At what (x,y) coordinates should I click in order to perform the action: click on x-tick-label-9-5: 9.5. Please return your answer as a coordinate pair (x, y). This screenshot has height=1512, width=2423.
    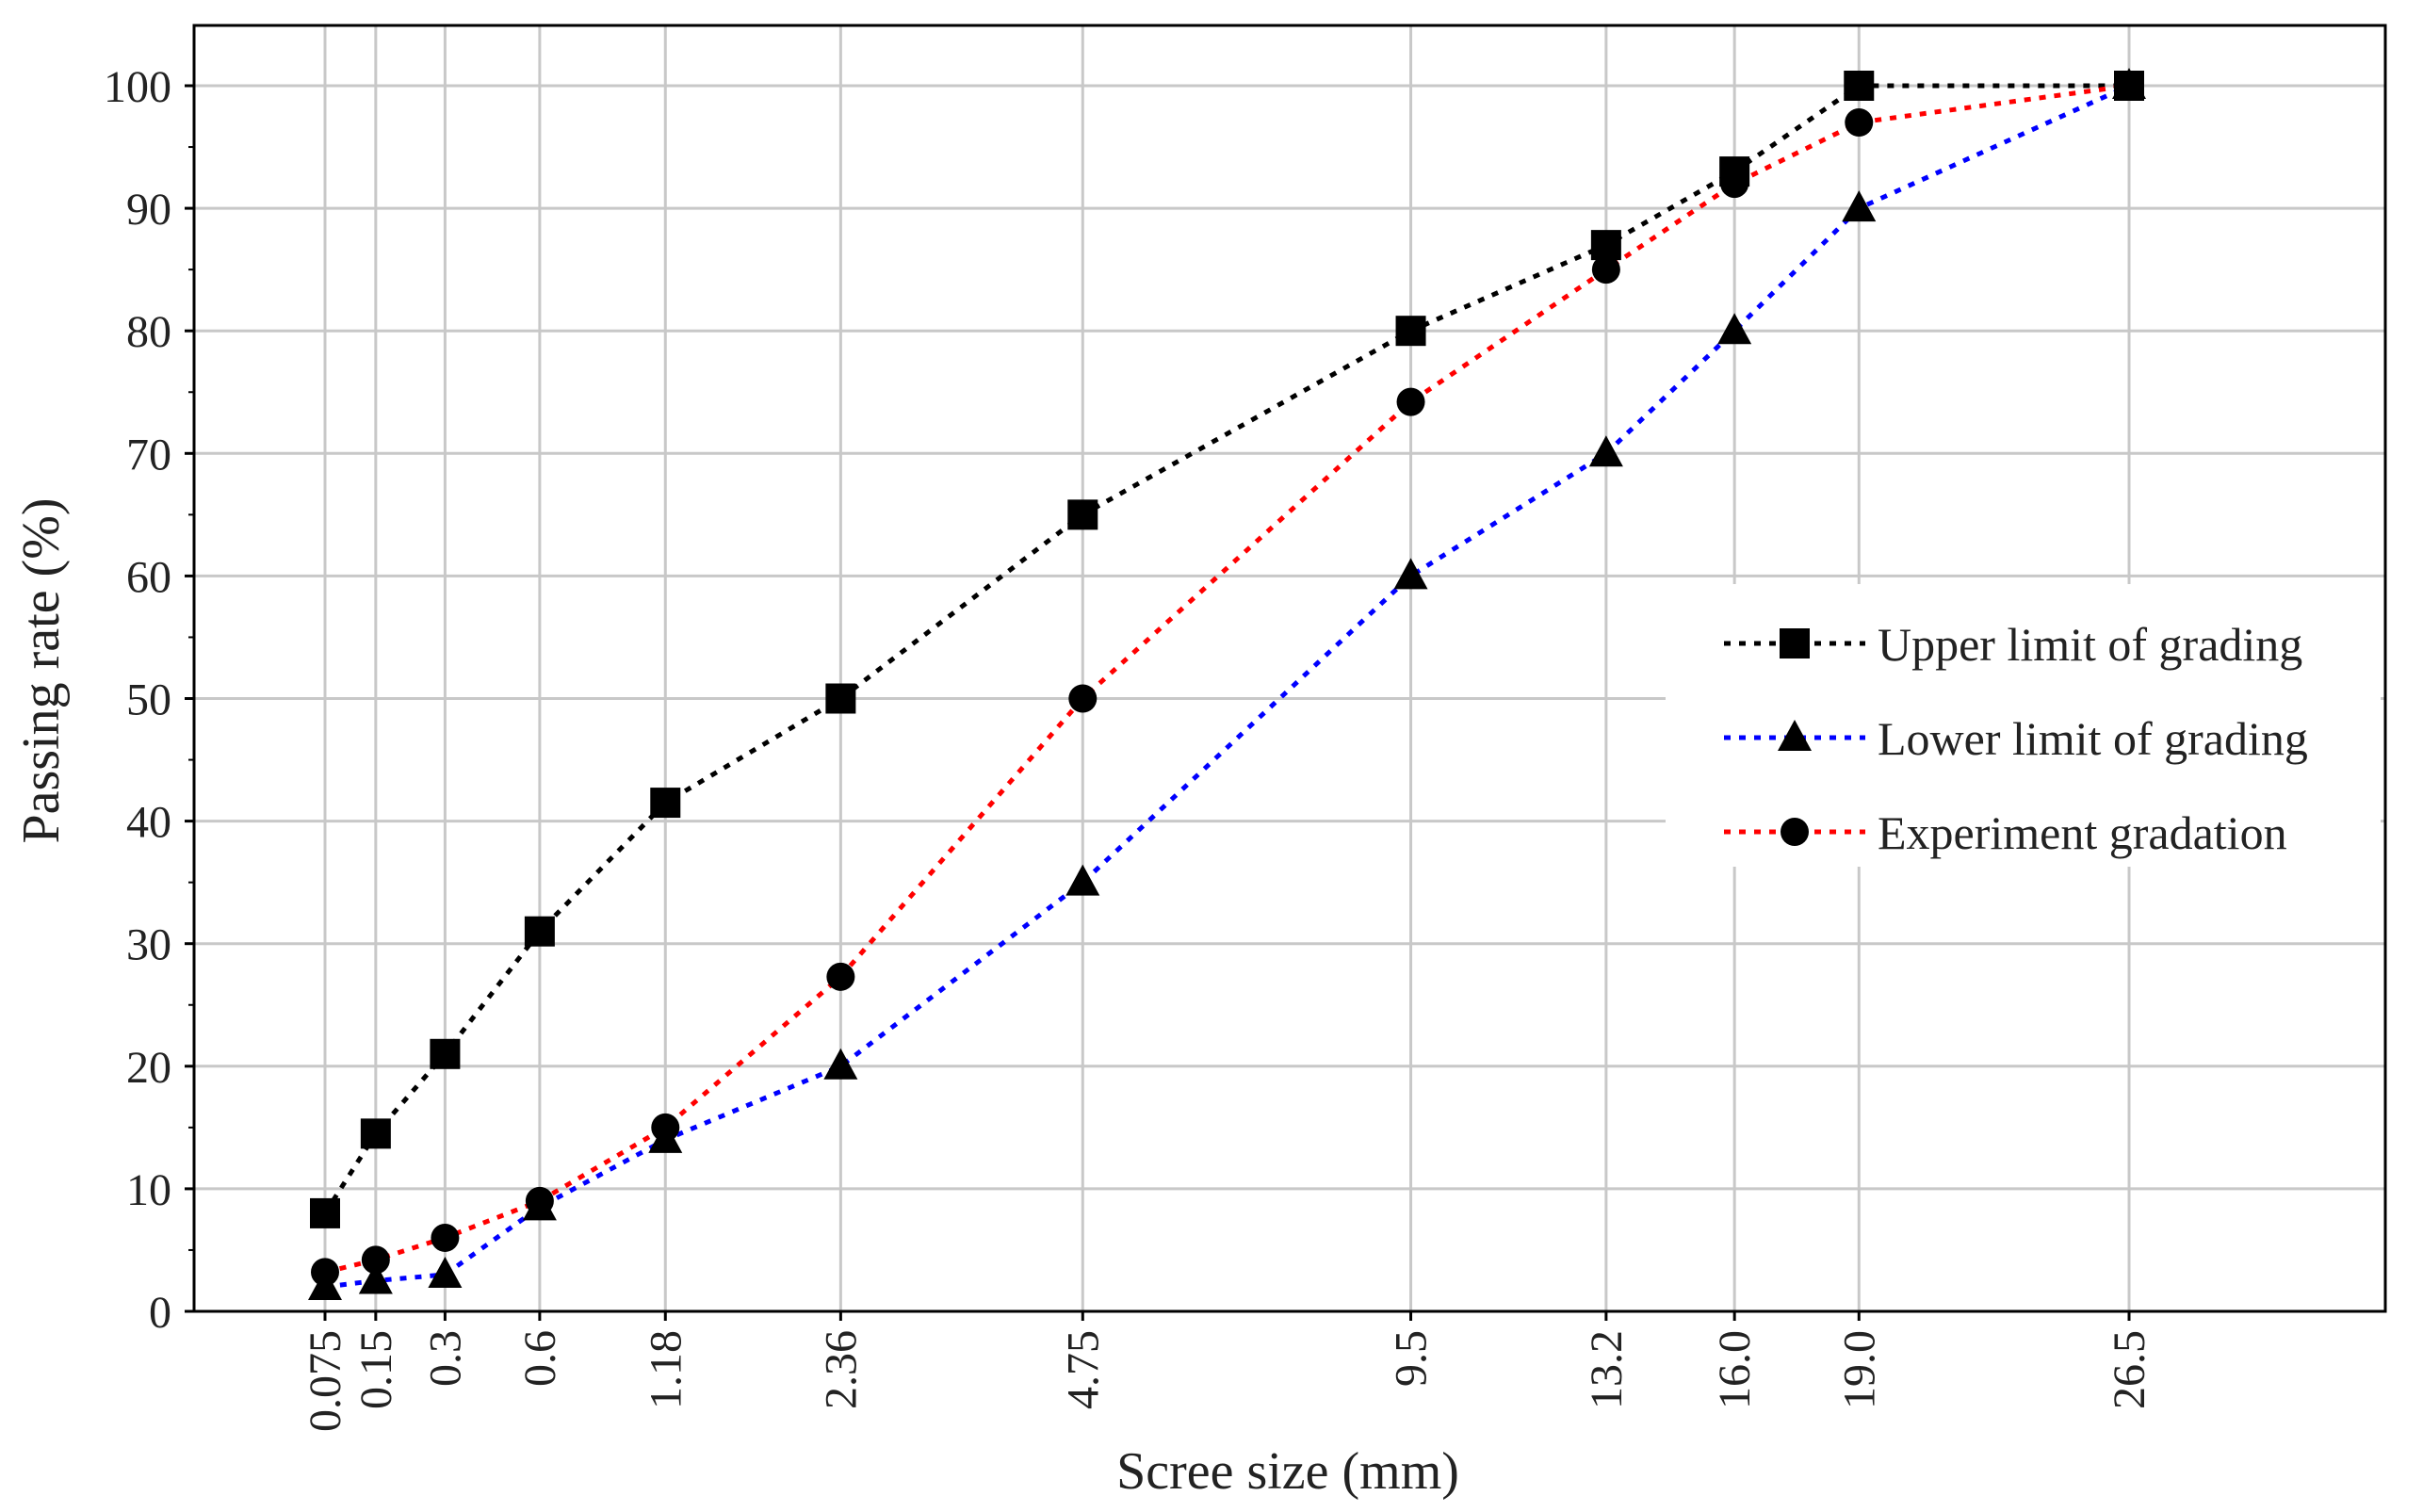
    Looking at the image, I should click on (1412, 1358).